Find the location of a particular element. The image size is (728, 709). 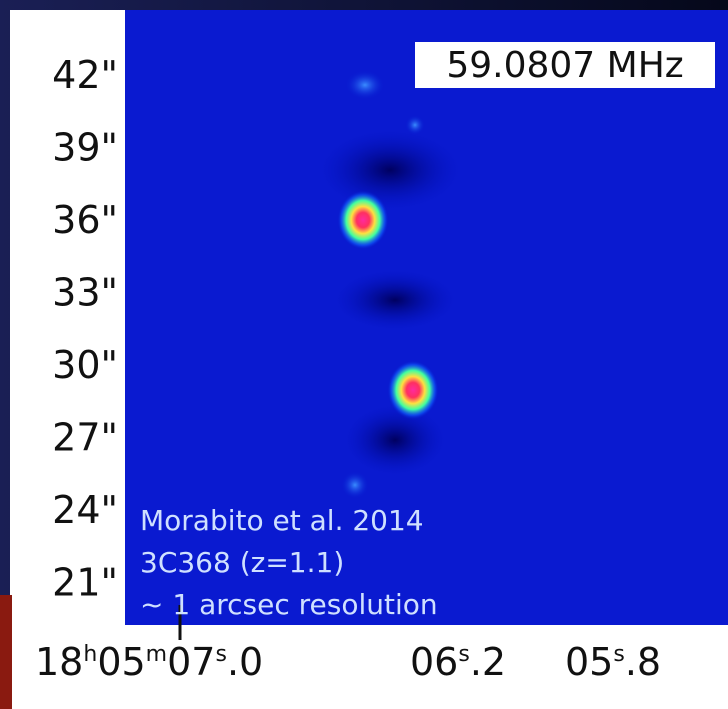

y-tick-label: 21" is located at coordinates (85, 583).